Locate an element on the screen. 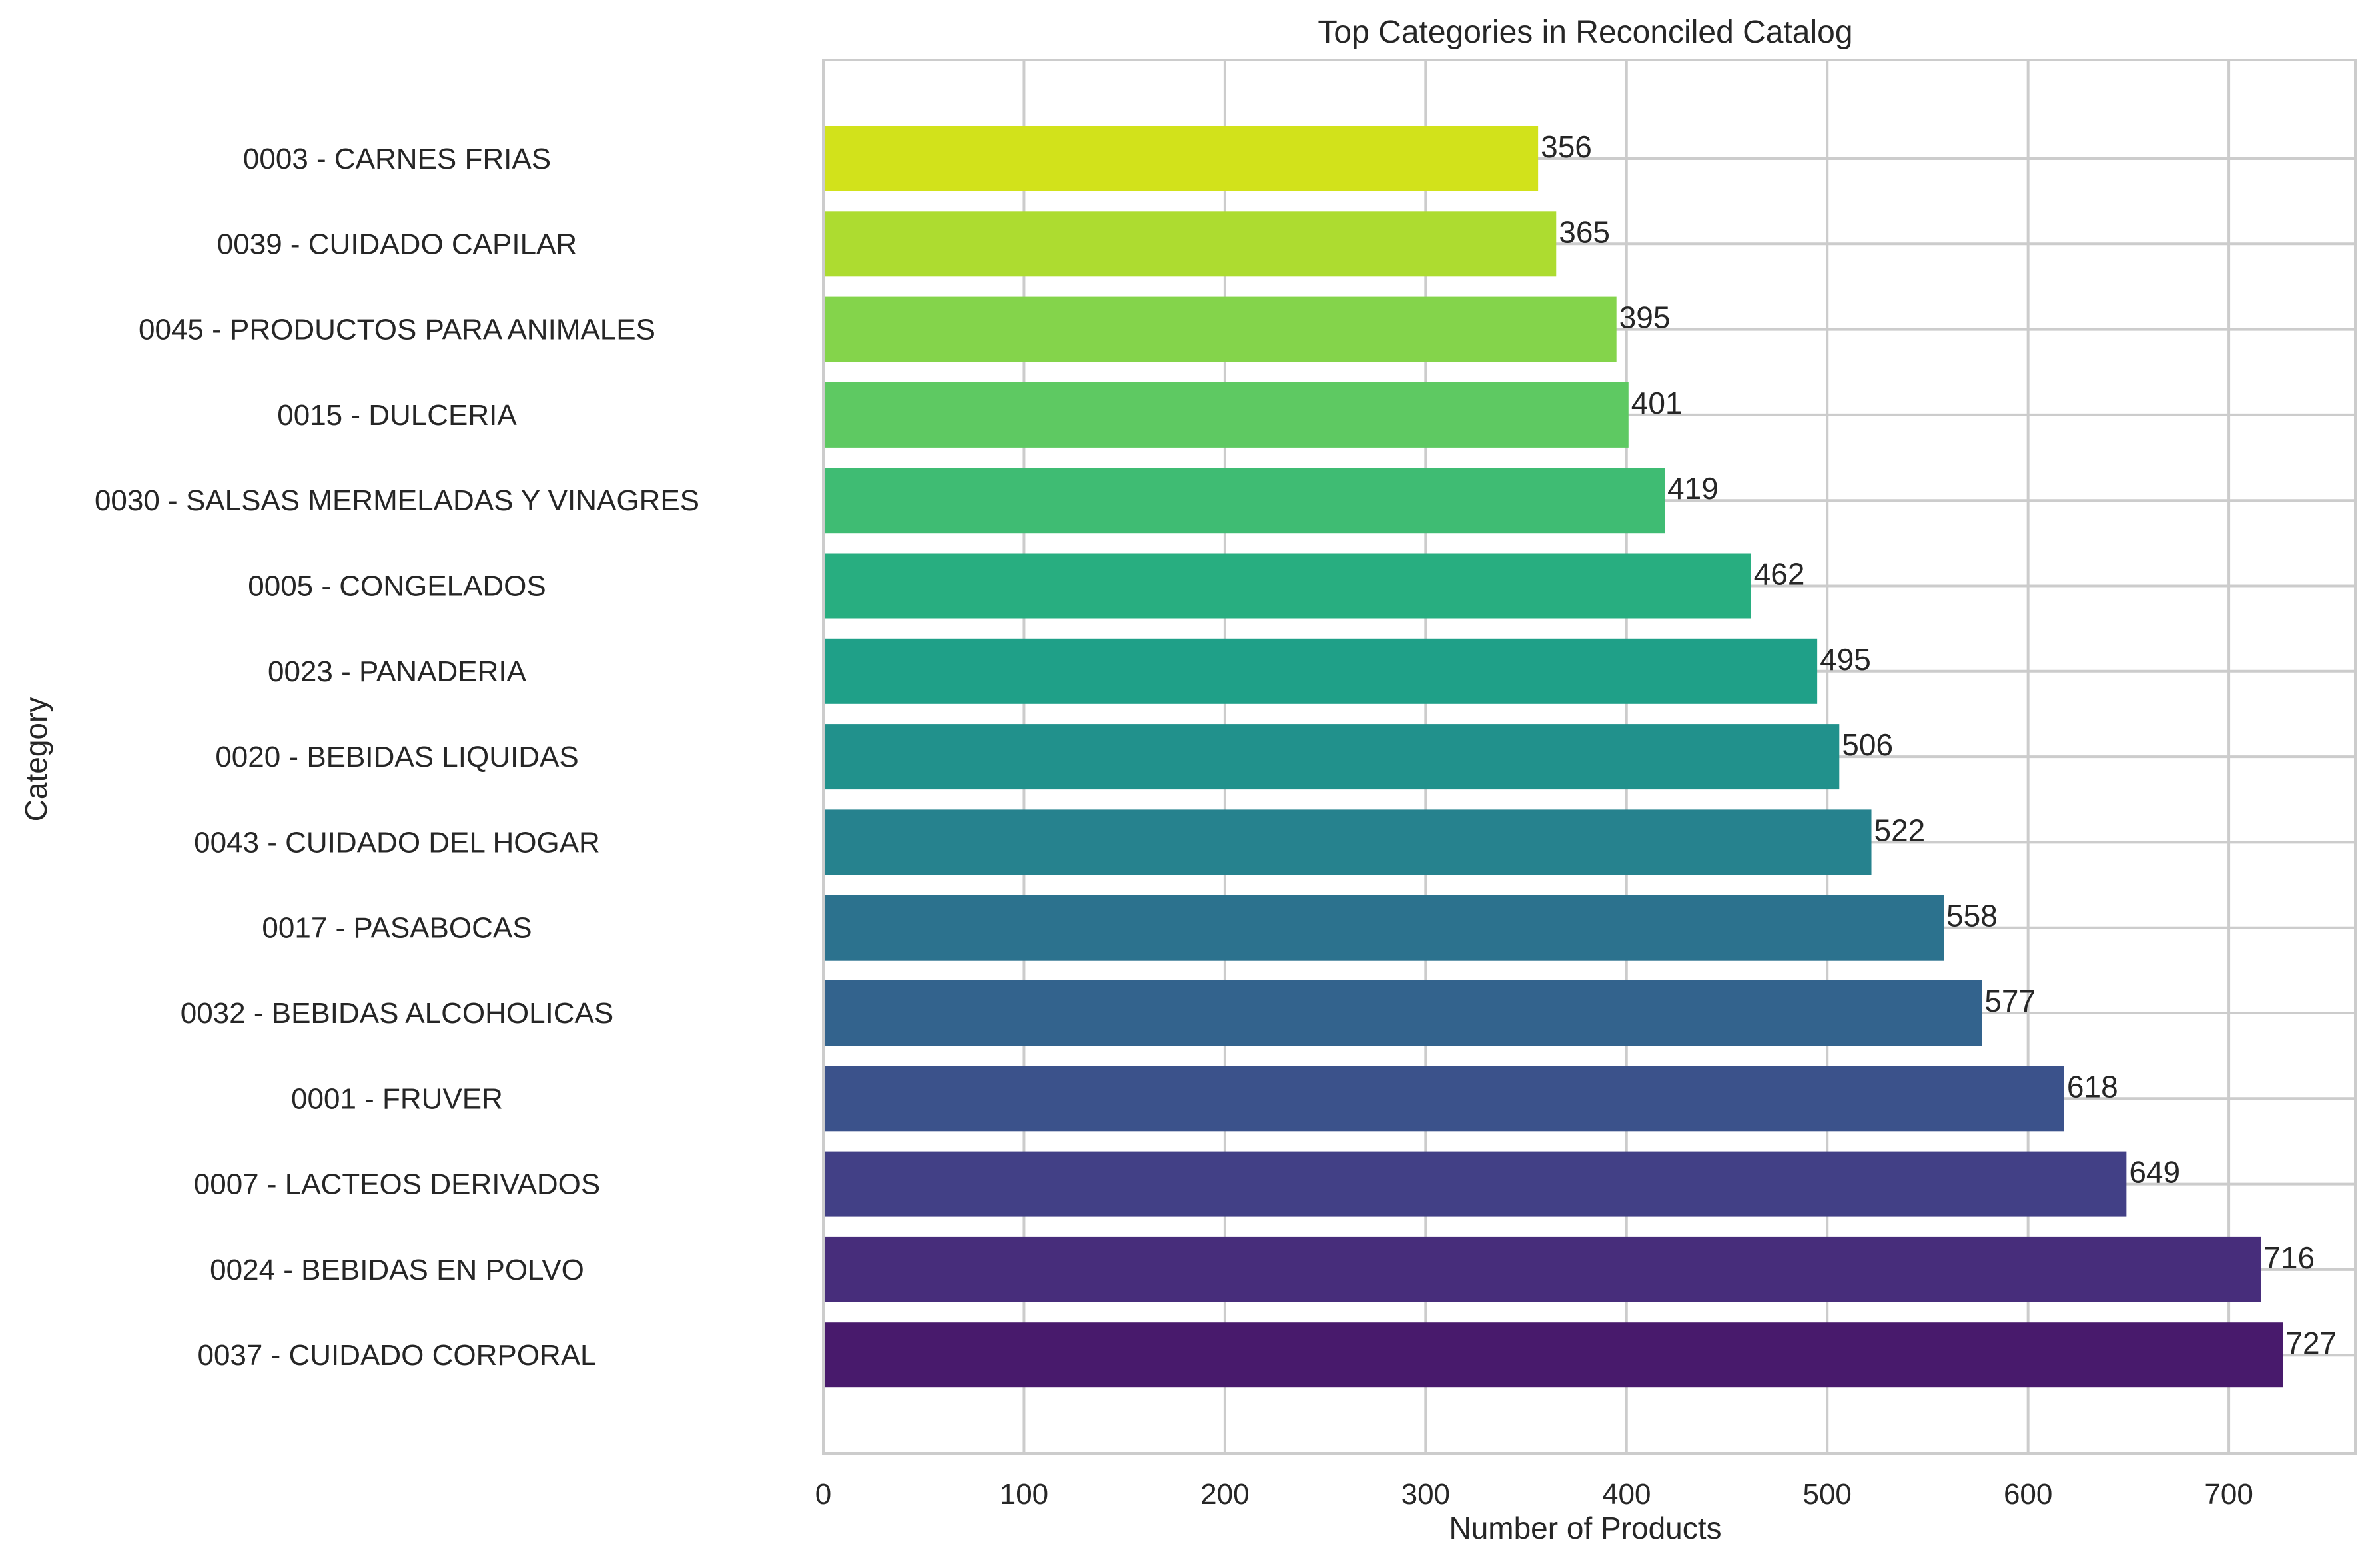 The width and height of the screenshot is (2370, 1568). x-tick-label: 600 is located at coordinates (2028, 1495).